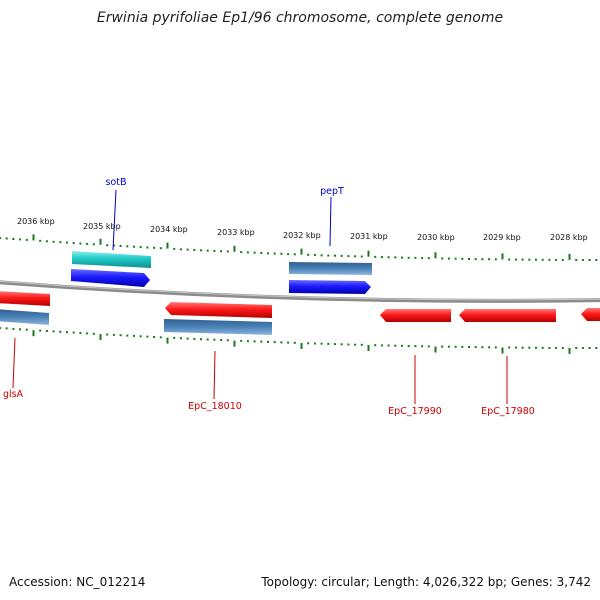 The image size is (600, 600). Describe the element at coordinates (111, 259) in the screenshot. I see `feature-sotB-cyan` at that location.